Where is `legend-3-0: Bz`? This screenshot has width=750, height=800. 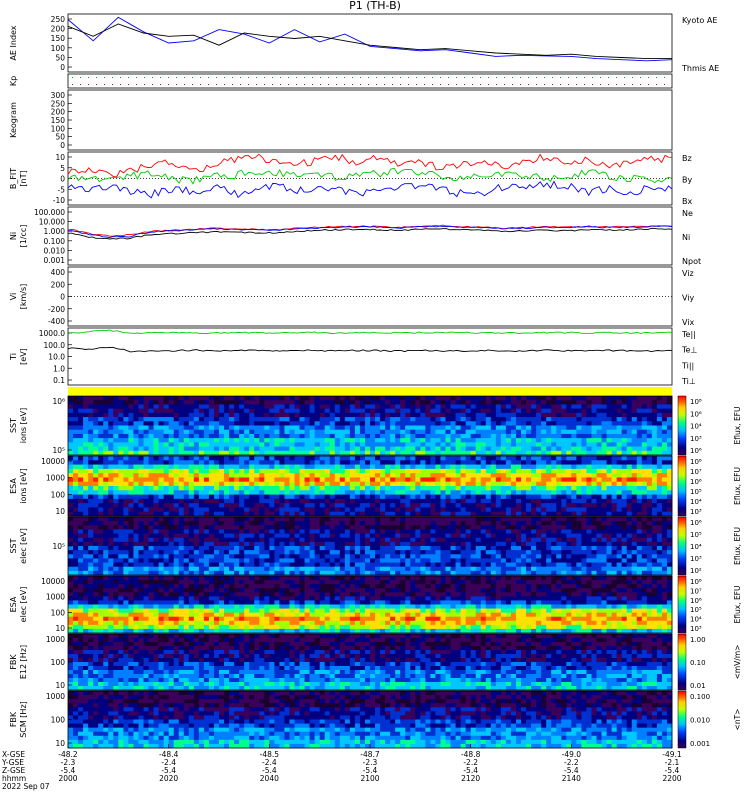 legend-3-0: Bz is located at coordinates (687, 158).